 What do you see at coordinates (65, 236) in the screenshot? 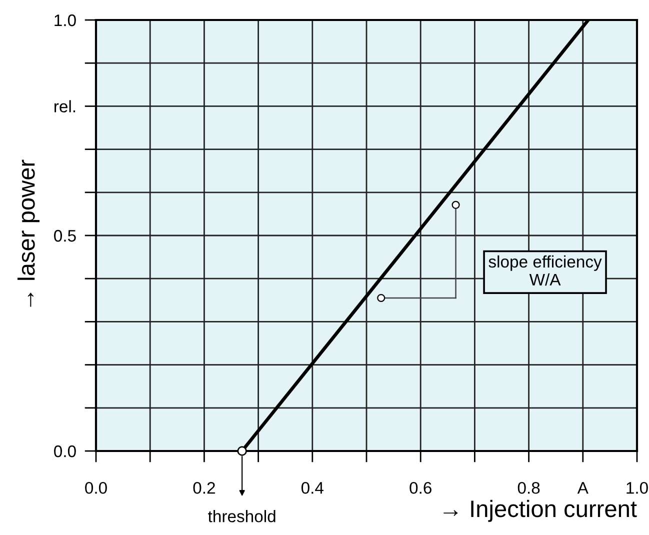
I see `y-tick-label: 0.5` at bounding box center [65, 236].